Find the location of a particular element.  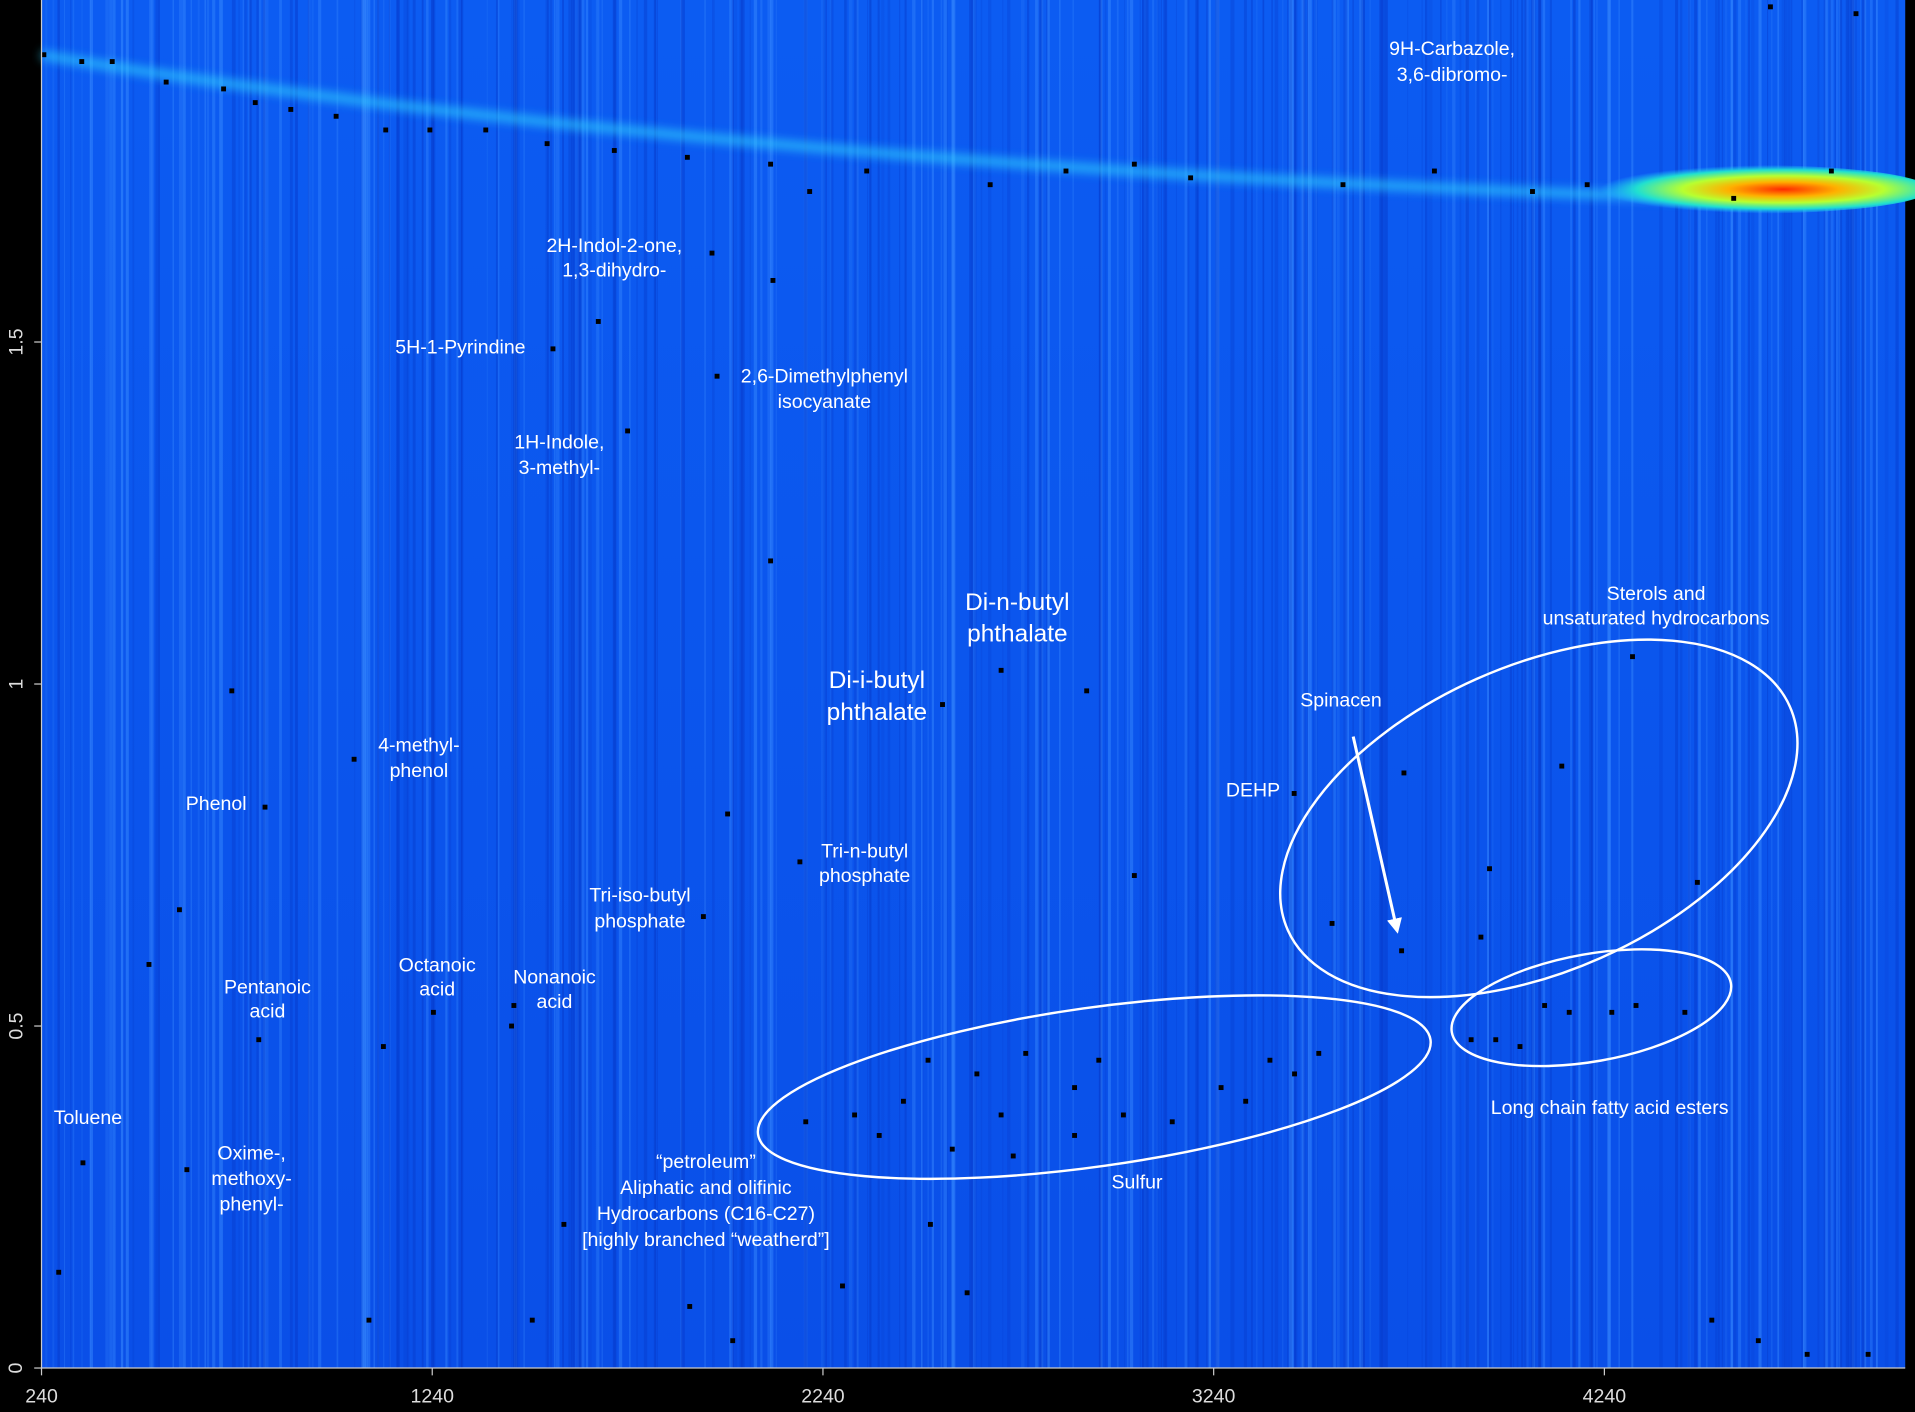

ellipse is located at coordinates (1539, 818).